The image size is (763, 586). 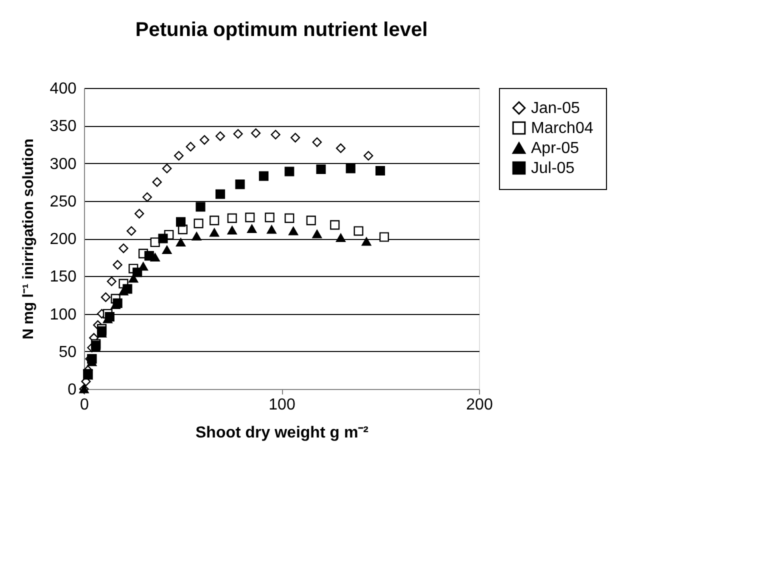 What do you see at coordinates (282, 405) in the screenshot?
I see `x-tick-label: 100` at bounding box center [282, 405].